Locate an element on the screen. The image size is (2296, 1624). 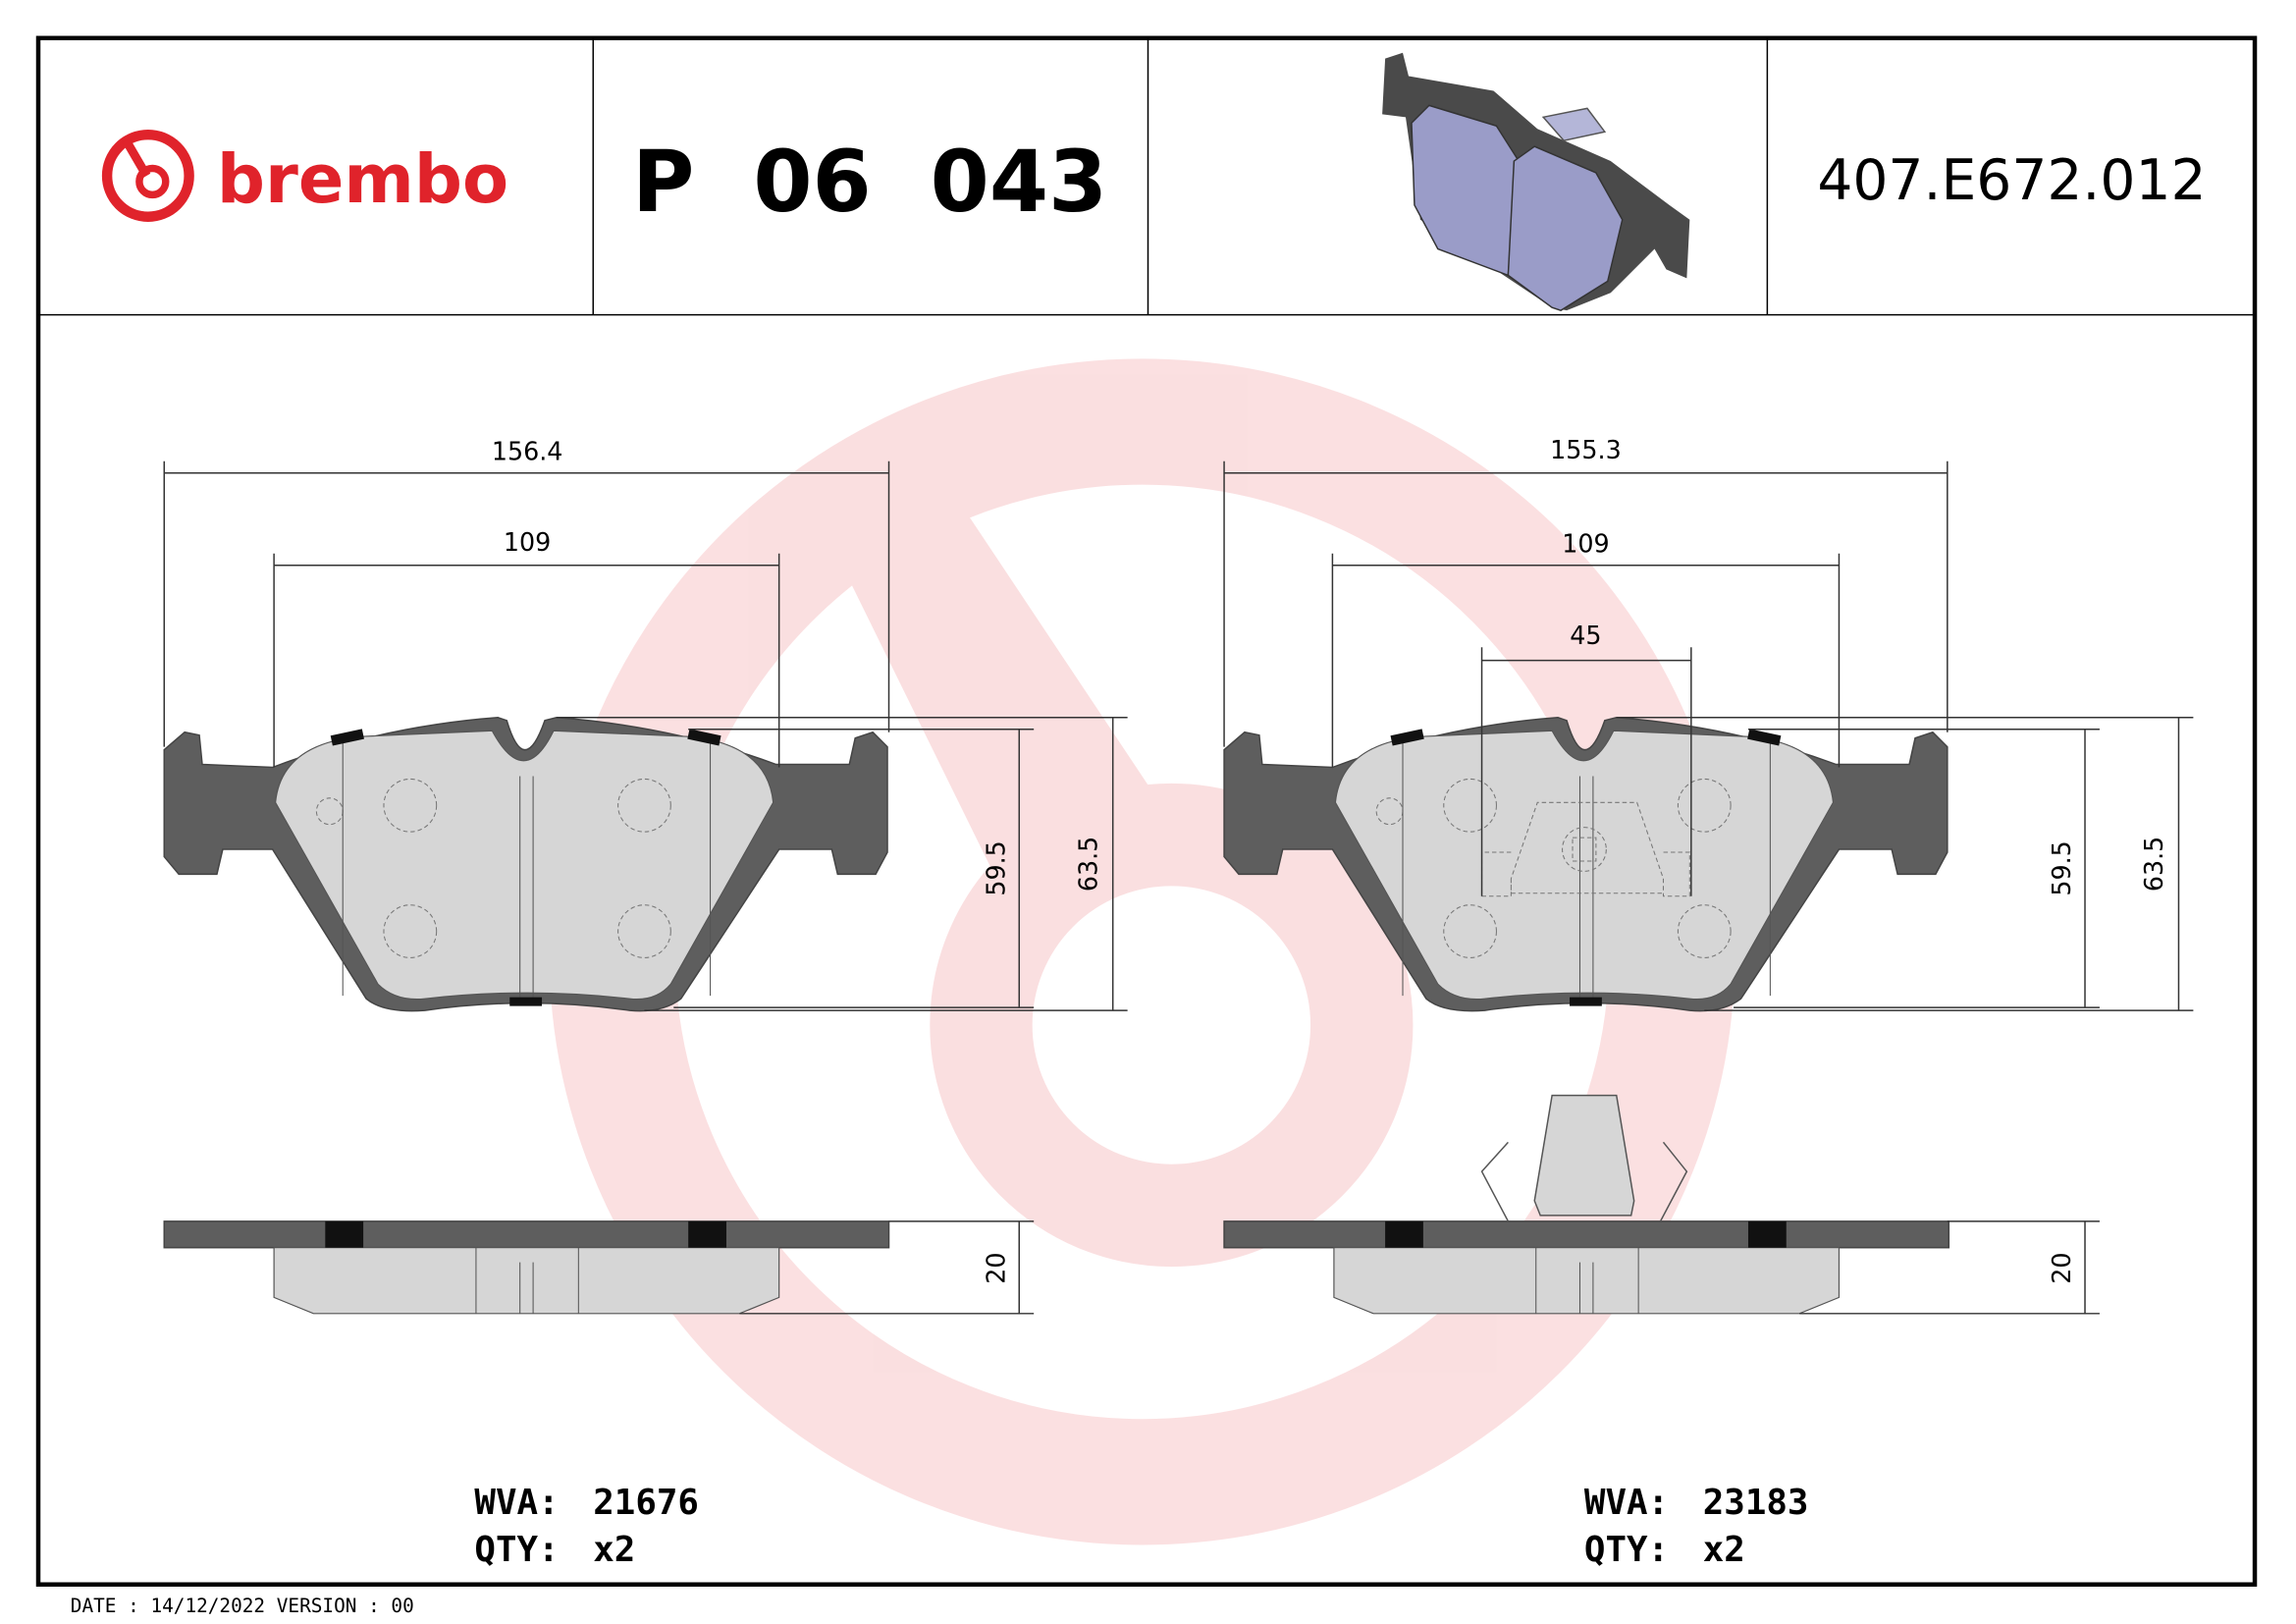
left-thickness-label: 20 is located at coordinates (996, 1267).